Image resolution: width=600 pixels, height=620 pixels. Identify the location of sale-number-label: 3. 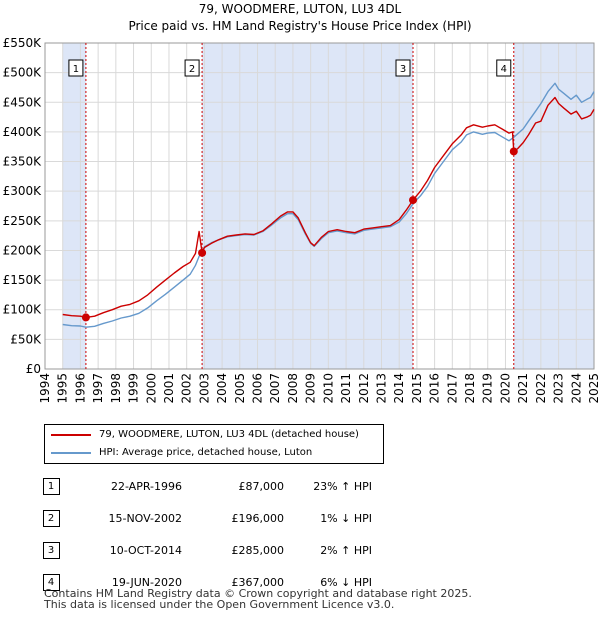
(403, 69).